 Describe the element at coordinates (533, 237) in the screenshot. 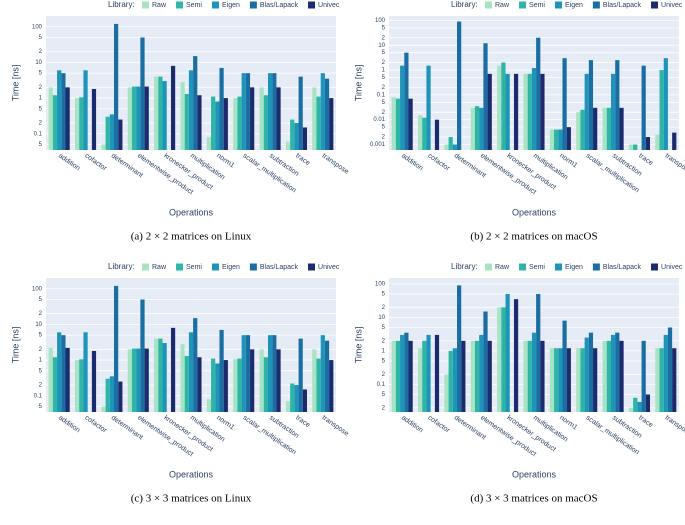

I see `caption: (b) 2 × 2 matrices on macOS` at that location.